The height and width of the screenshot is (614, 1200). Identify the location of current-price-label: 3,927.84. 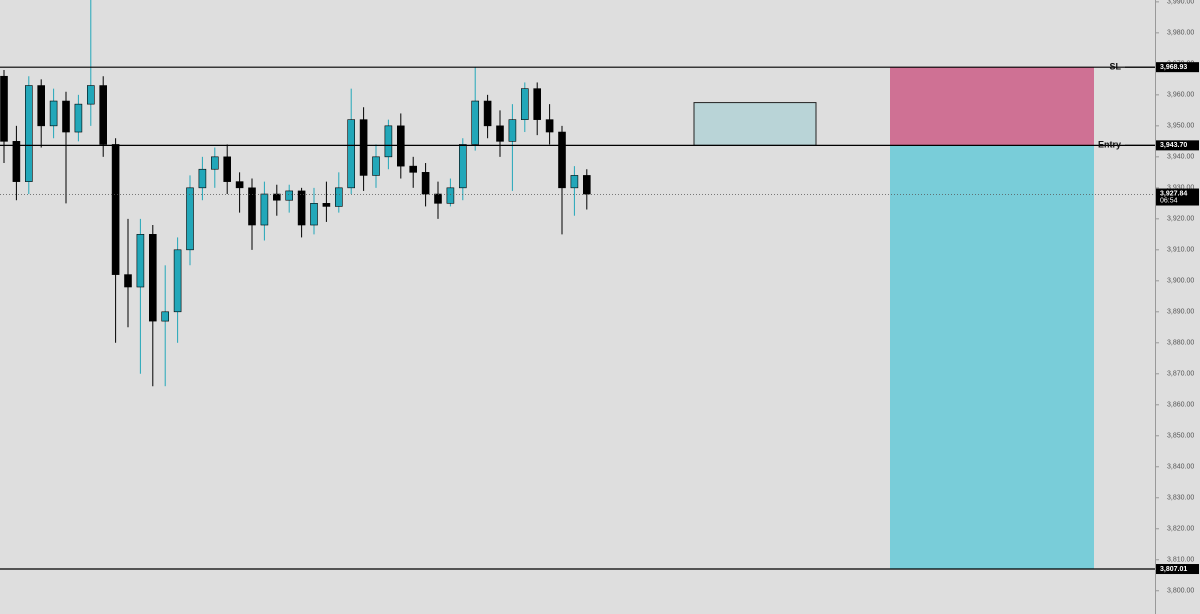
(1173, 193).